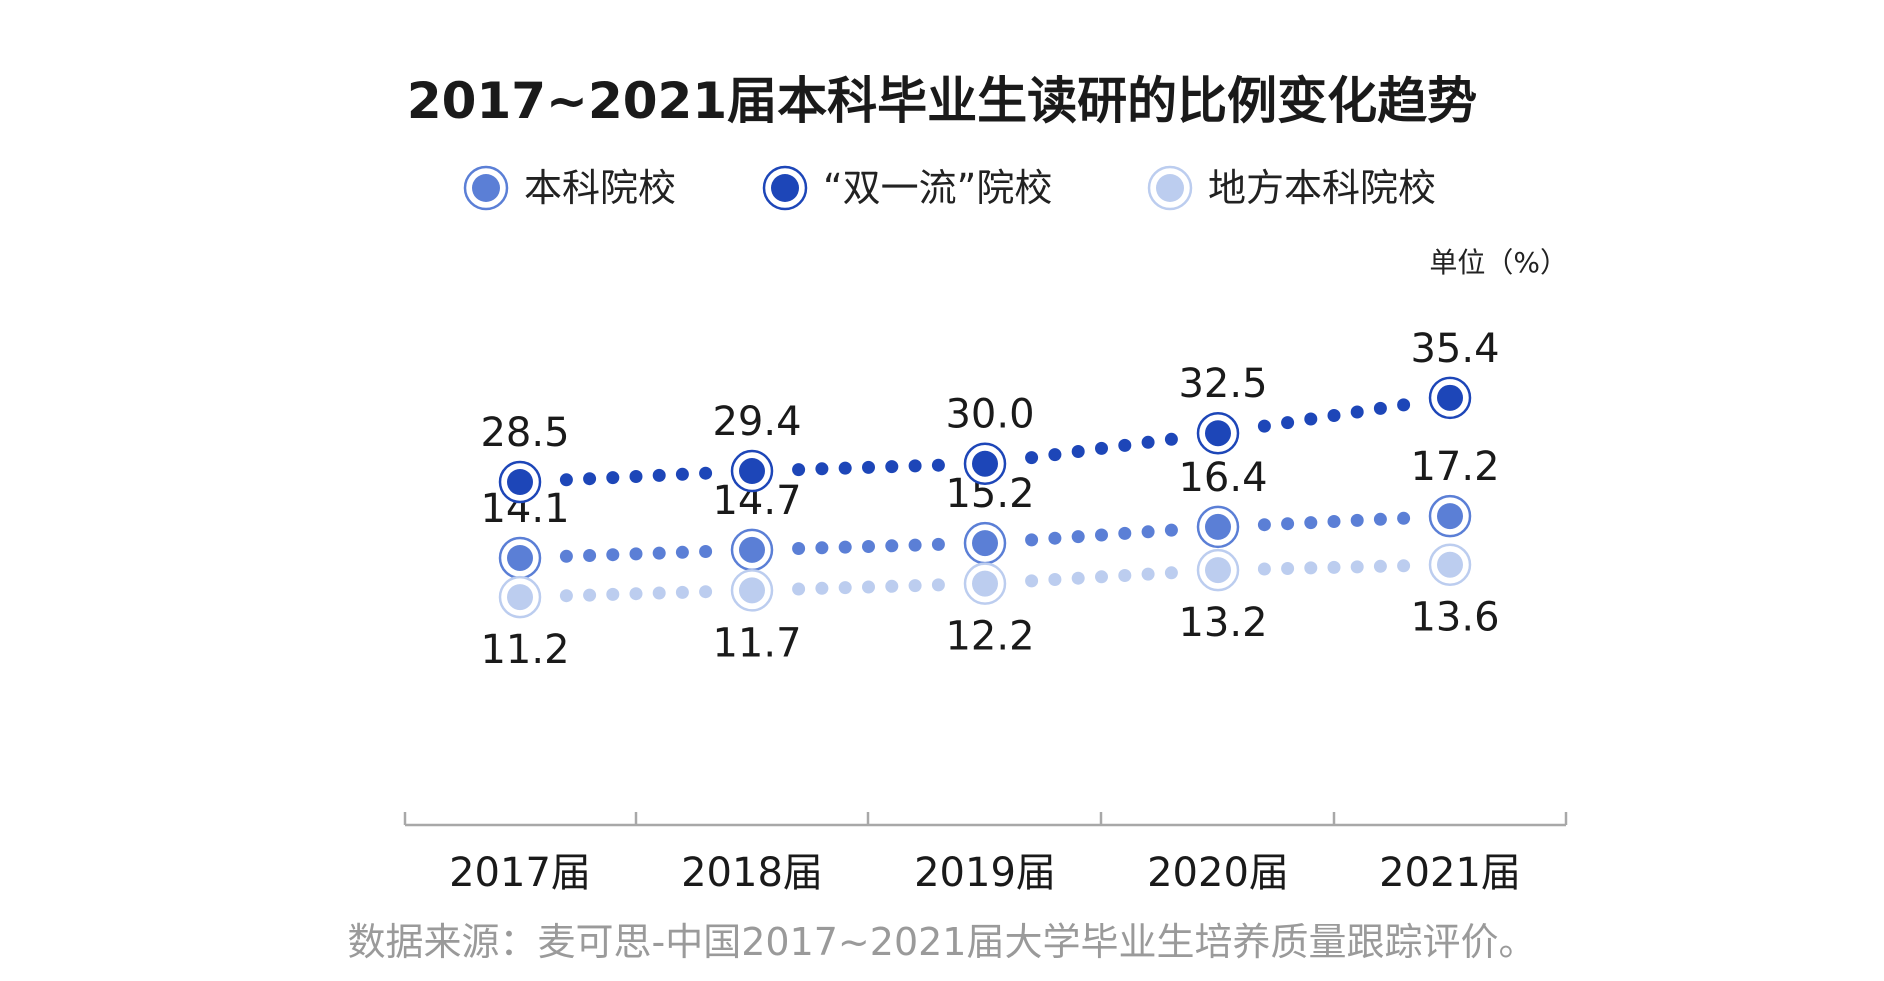 The height and width of the screenshot is (981, 1884). What do you see at coordinates (524, 433) in the screenshot?
I see `data-label: 28.5` at bounding box center [524, 433].